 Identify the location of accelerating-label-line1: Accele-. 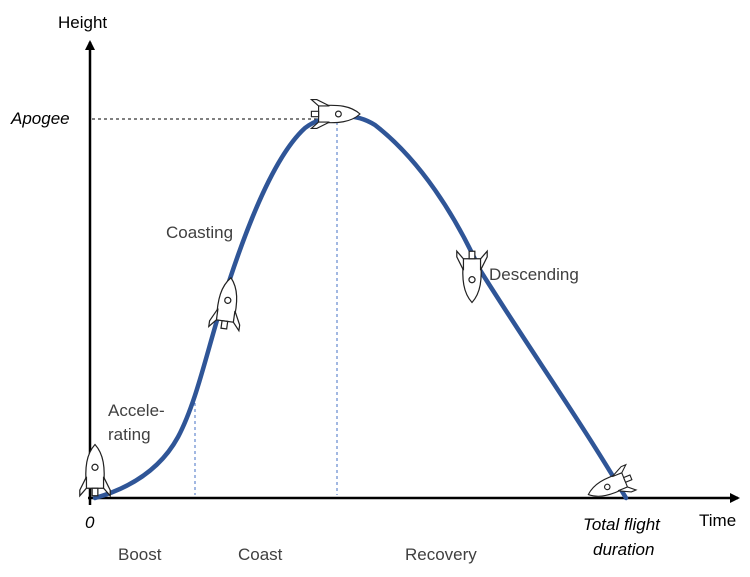
(136, 410).